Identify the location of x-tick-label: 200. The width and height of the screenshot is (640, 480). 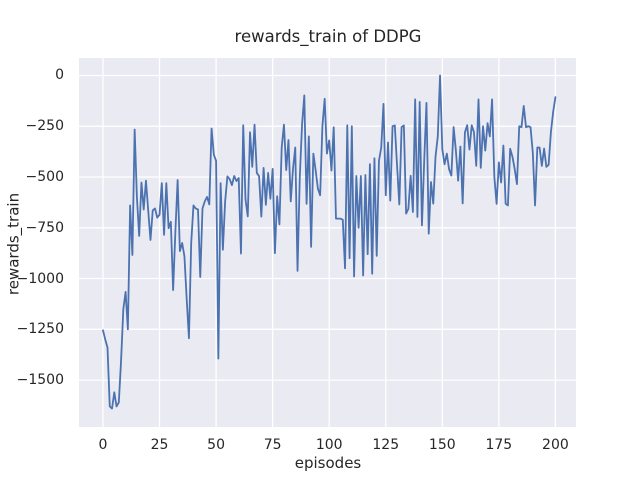
(555, 445).